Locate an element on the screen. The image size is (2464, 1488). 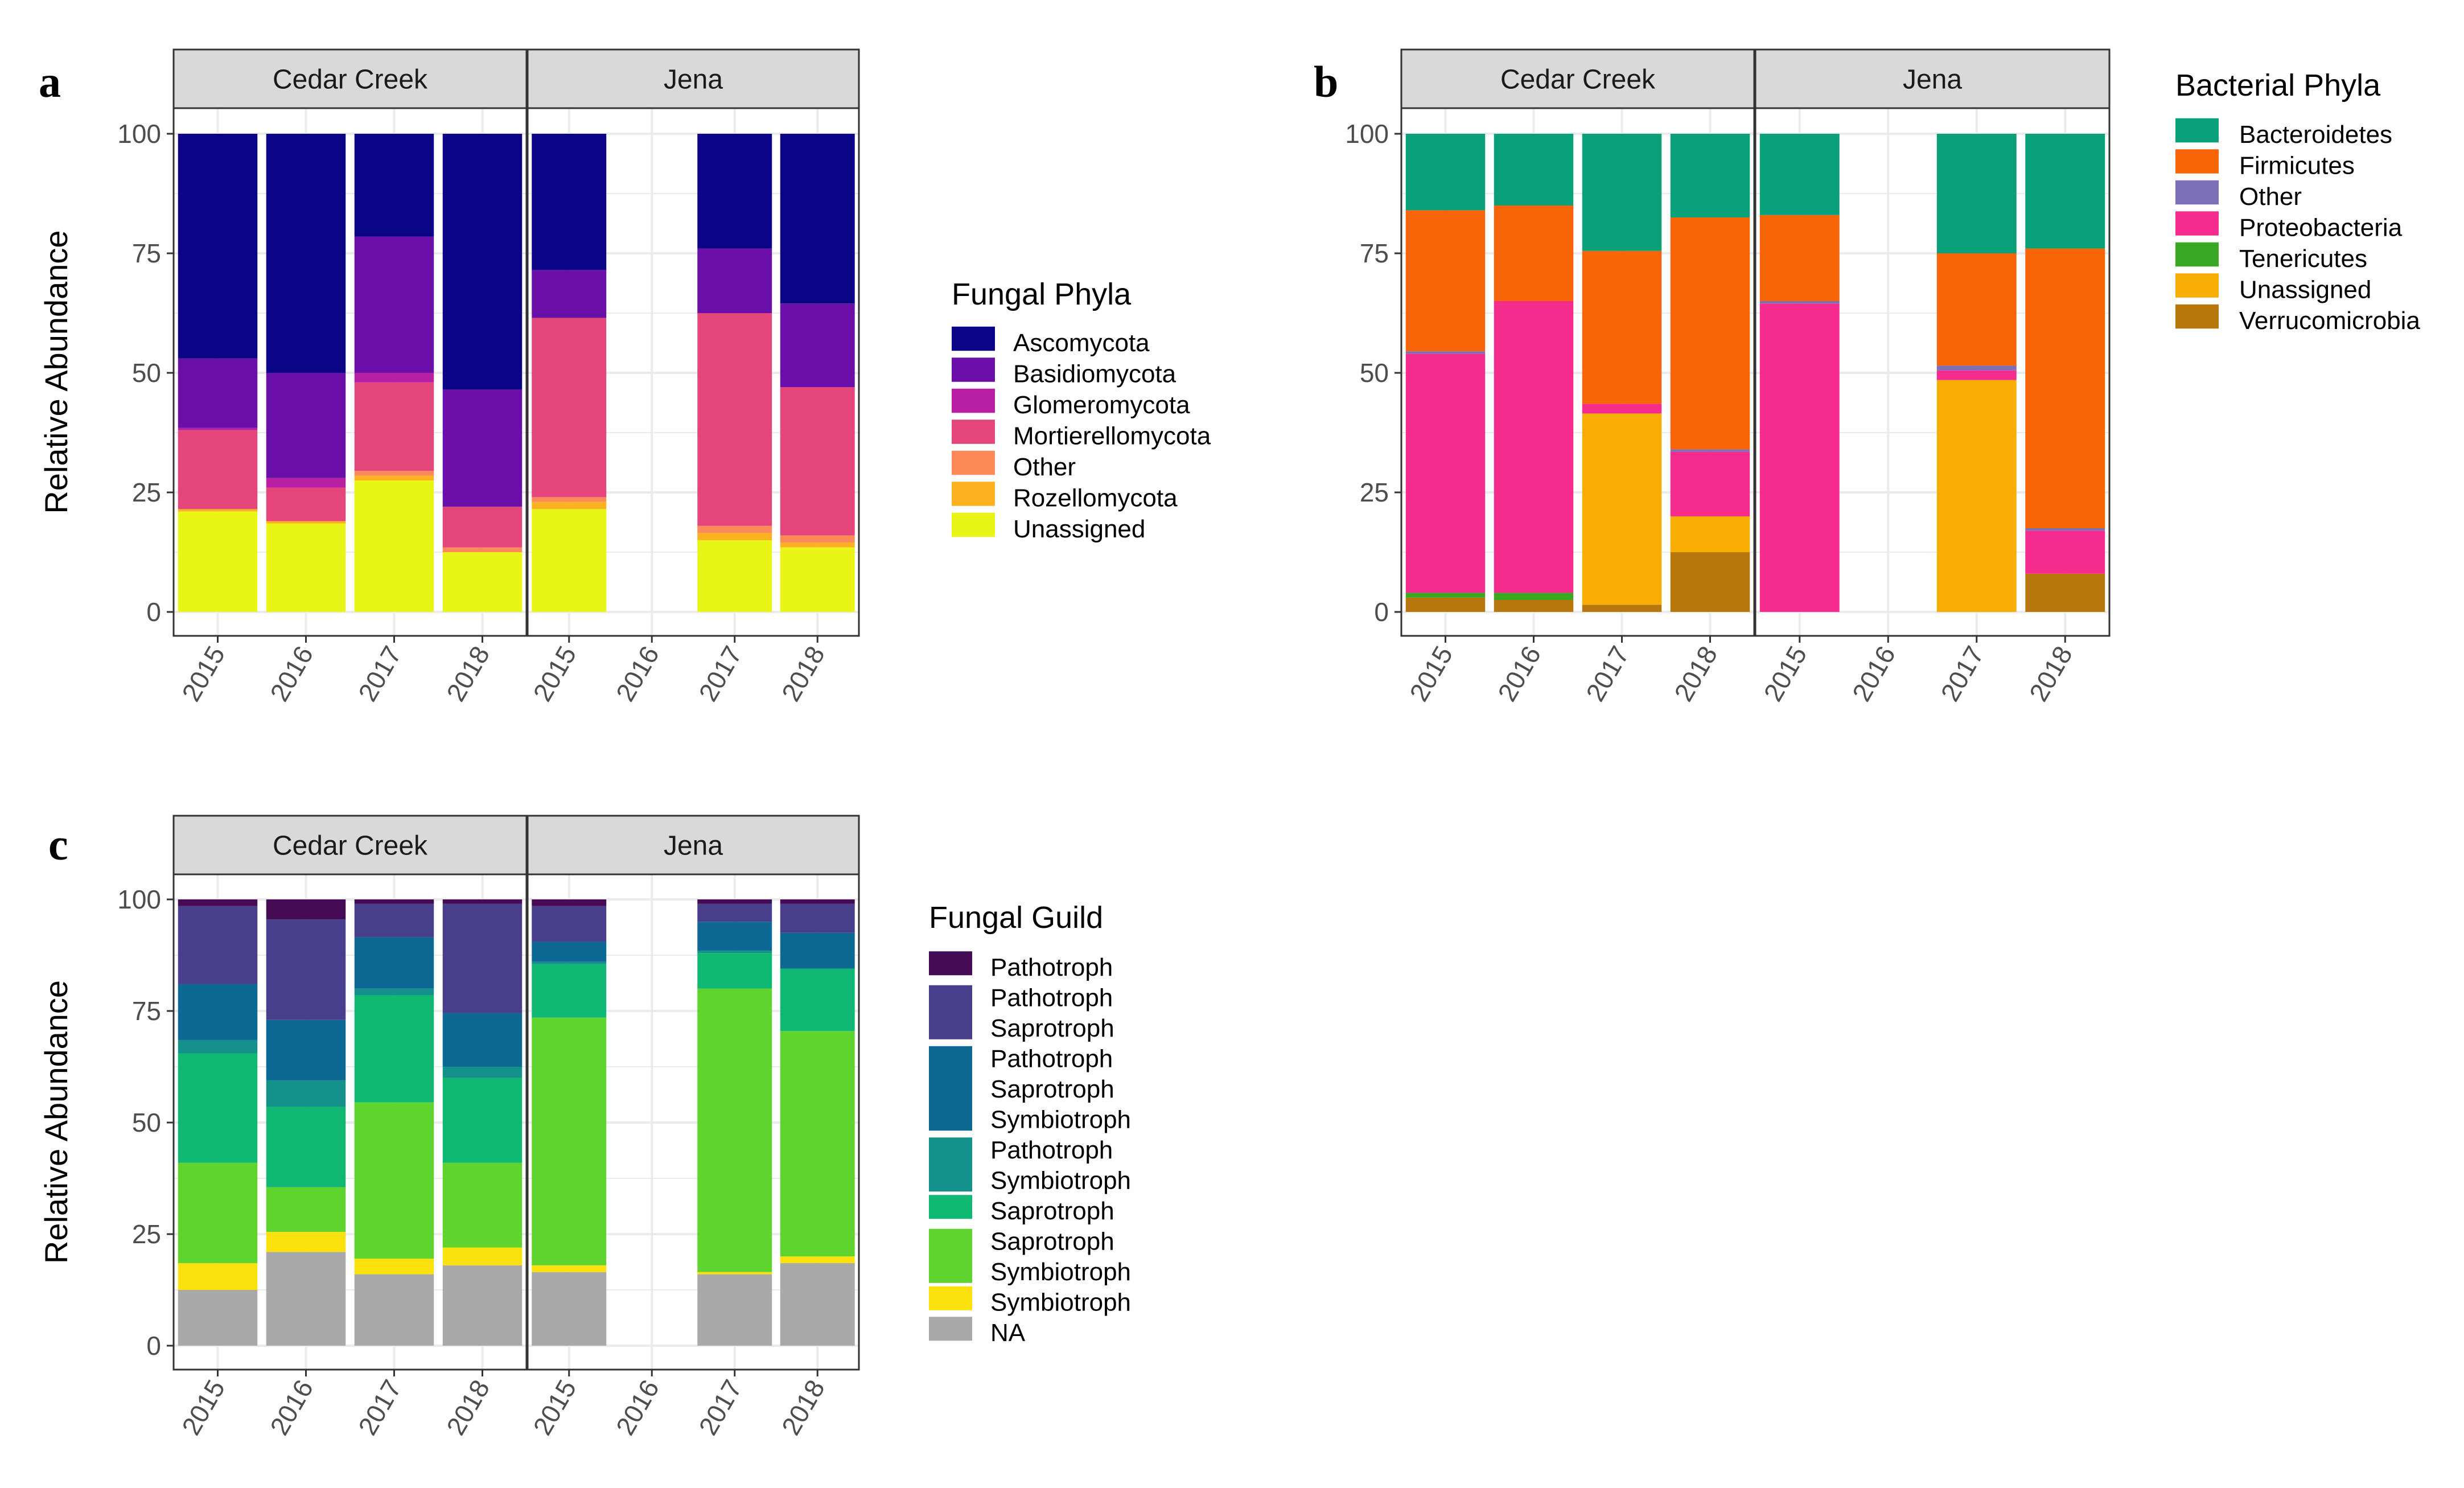
y-axis-title: Relative Abundance is located at coordinates (56, 372).